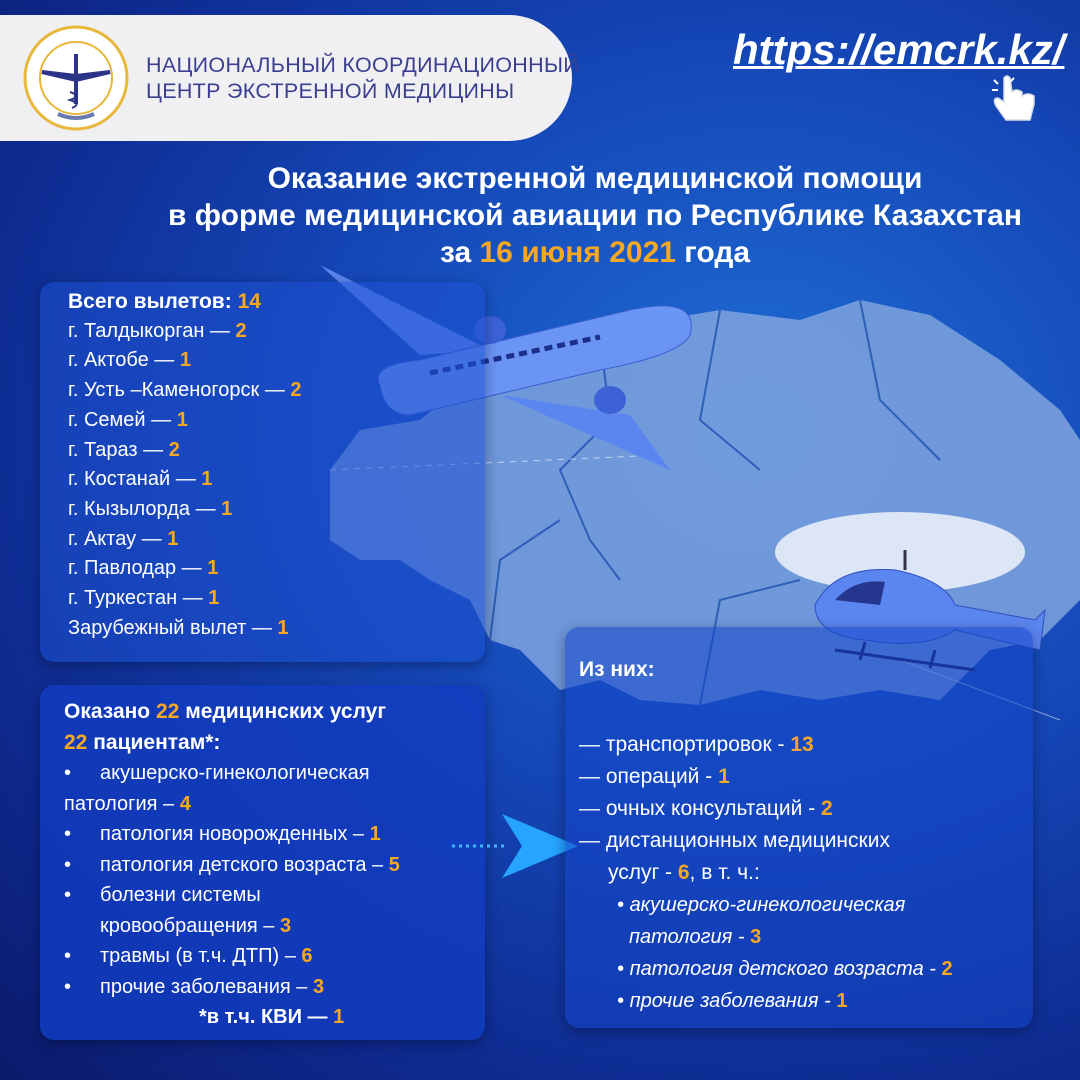  I want to click on services-count: 22, so click(167, 711).